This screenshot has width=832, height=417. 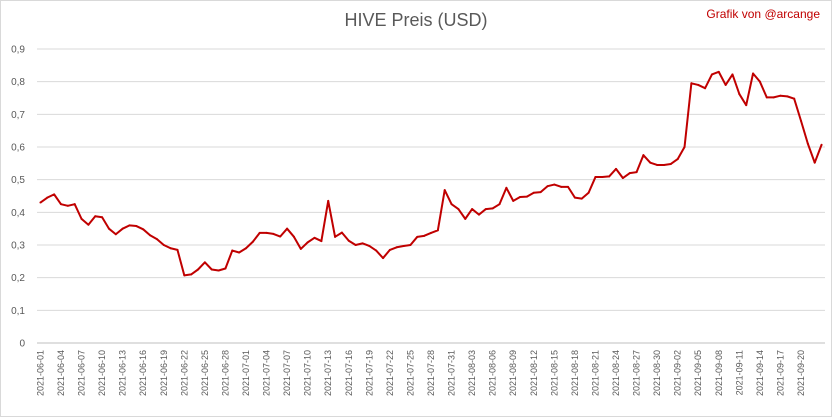 I want to click on y-tick-label: 0,1, so click(x=18, y=311).